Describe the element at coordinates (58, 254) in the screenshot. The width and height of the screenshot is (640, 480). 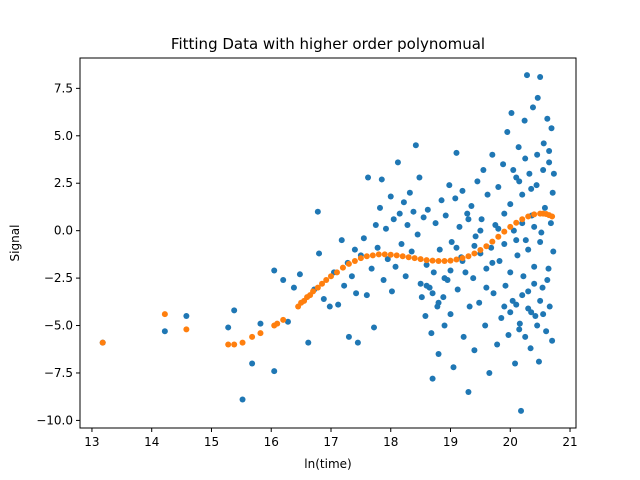
I see `y-axis: −10.0 −7.5 −5.0 −2.5 0.0 2.5 5.0 7.5` at that location.